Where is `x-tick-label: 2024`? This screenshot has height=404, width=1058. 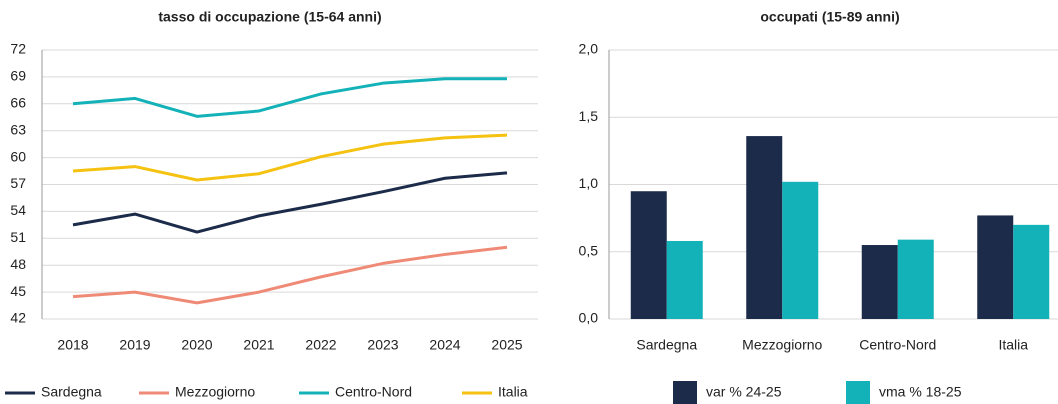 x-tick-label: 2024 is located at coordinates (444, 345).